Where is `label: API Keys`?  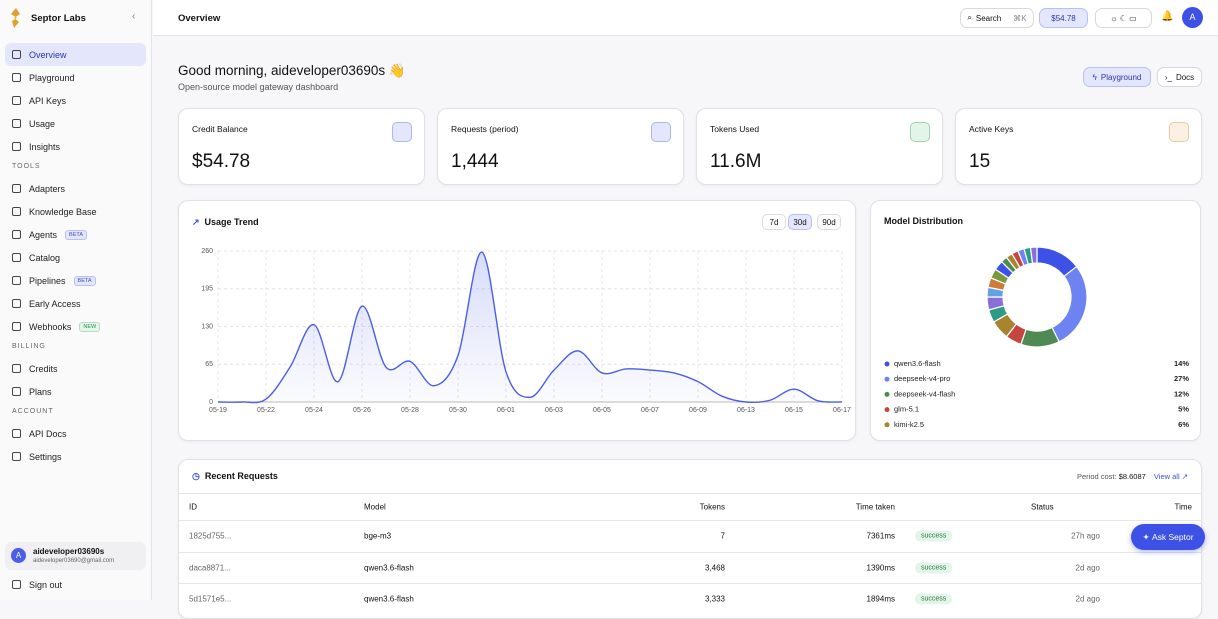 label: API Keys is located at coordinates (48, 100).